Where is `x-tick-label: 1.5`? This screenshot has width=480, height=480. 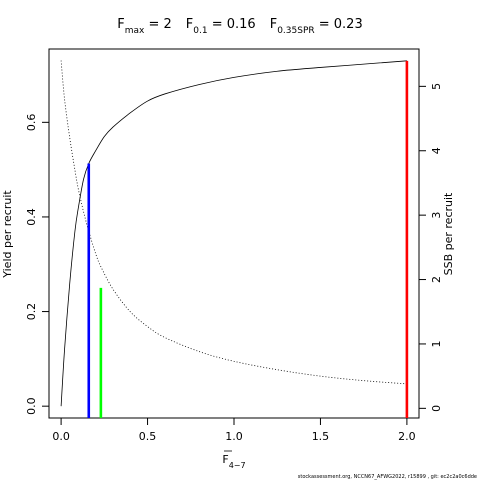 x-tick-label: 1.5 is located at coordinates (321, 436).